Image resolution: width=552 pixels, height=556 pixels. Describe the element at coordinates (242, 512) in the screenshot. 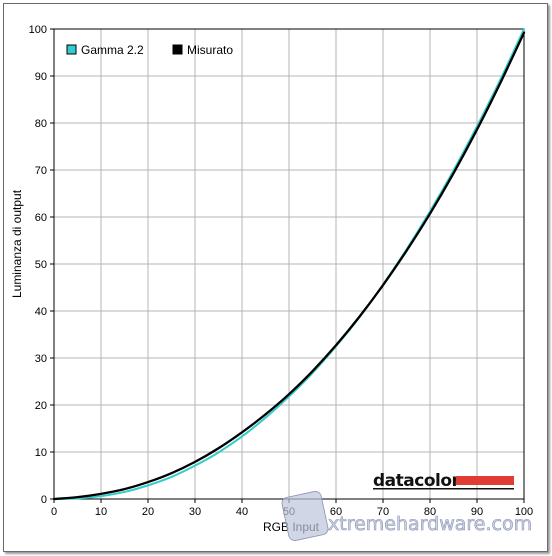

I see `x-tick-label: 40` at that location.